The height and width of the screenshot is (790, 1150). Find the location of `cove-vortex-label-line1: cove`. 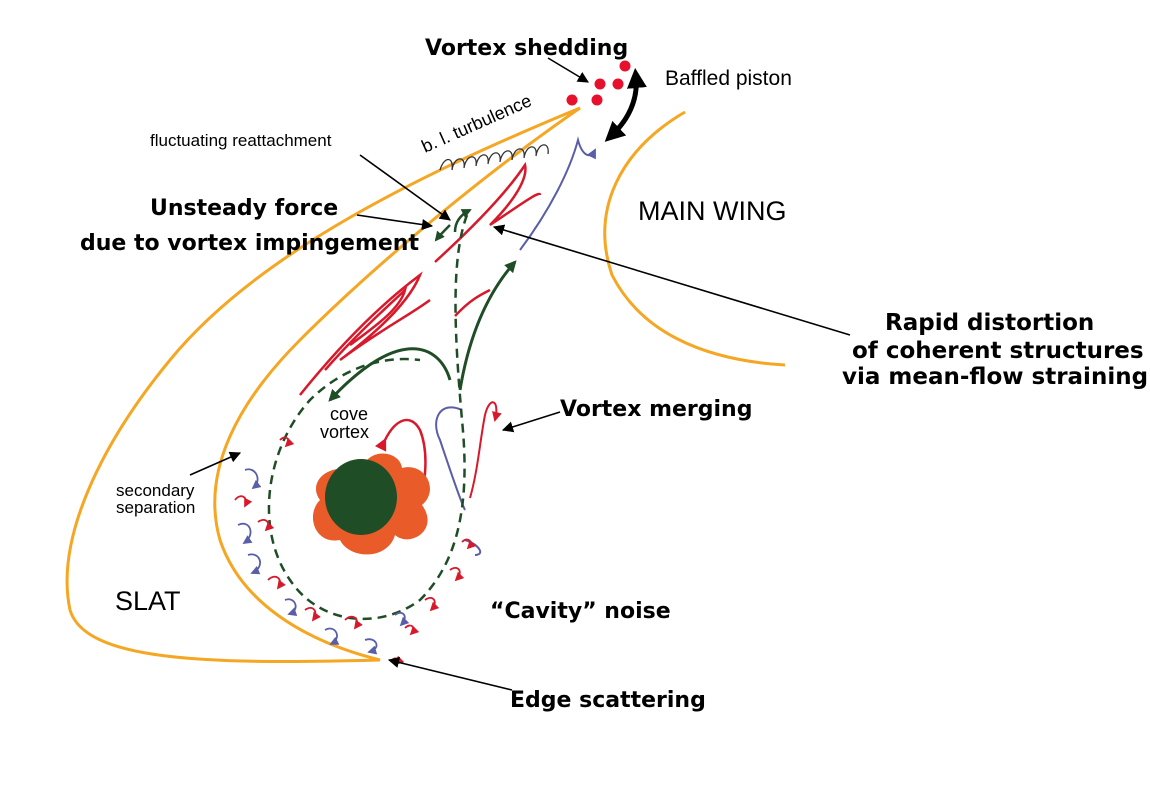

cove-vortex-label-line1: cove is located at coordinates (349, 414).